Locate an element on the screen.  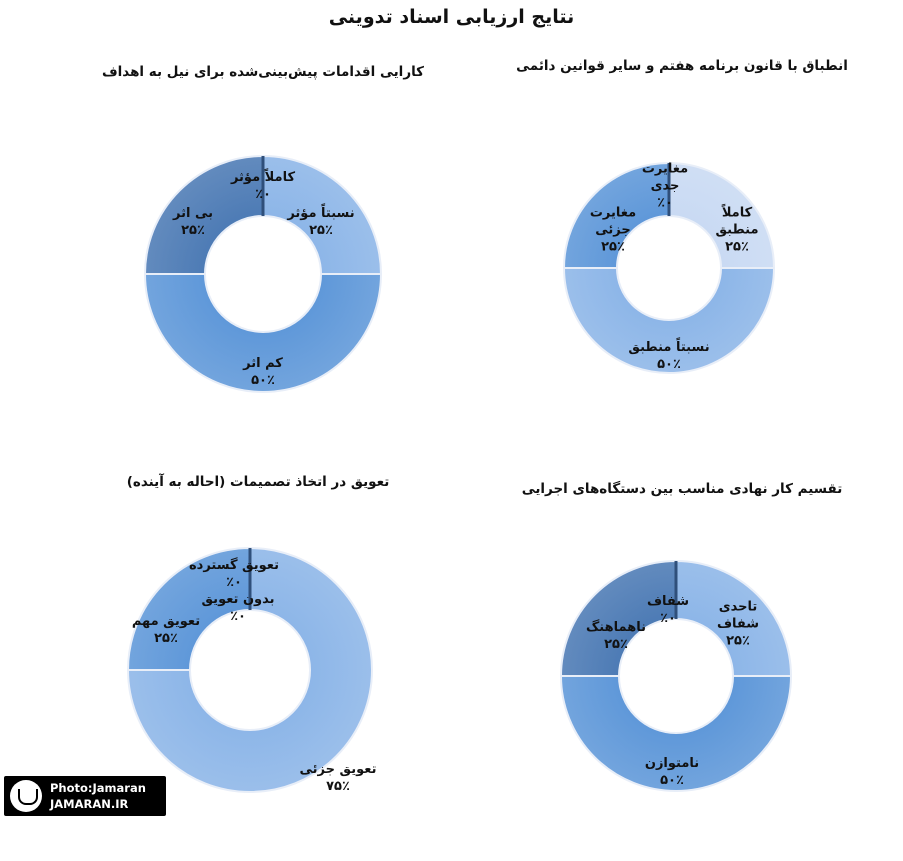
slice-label: جدی is located at coordinates (665, 186).